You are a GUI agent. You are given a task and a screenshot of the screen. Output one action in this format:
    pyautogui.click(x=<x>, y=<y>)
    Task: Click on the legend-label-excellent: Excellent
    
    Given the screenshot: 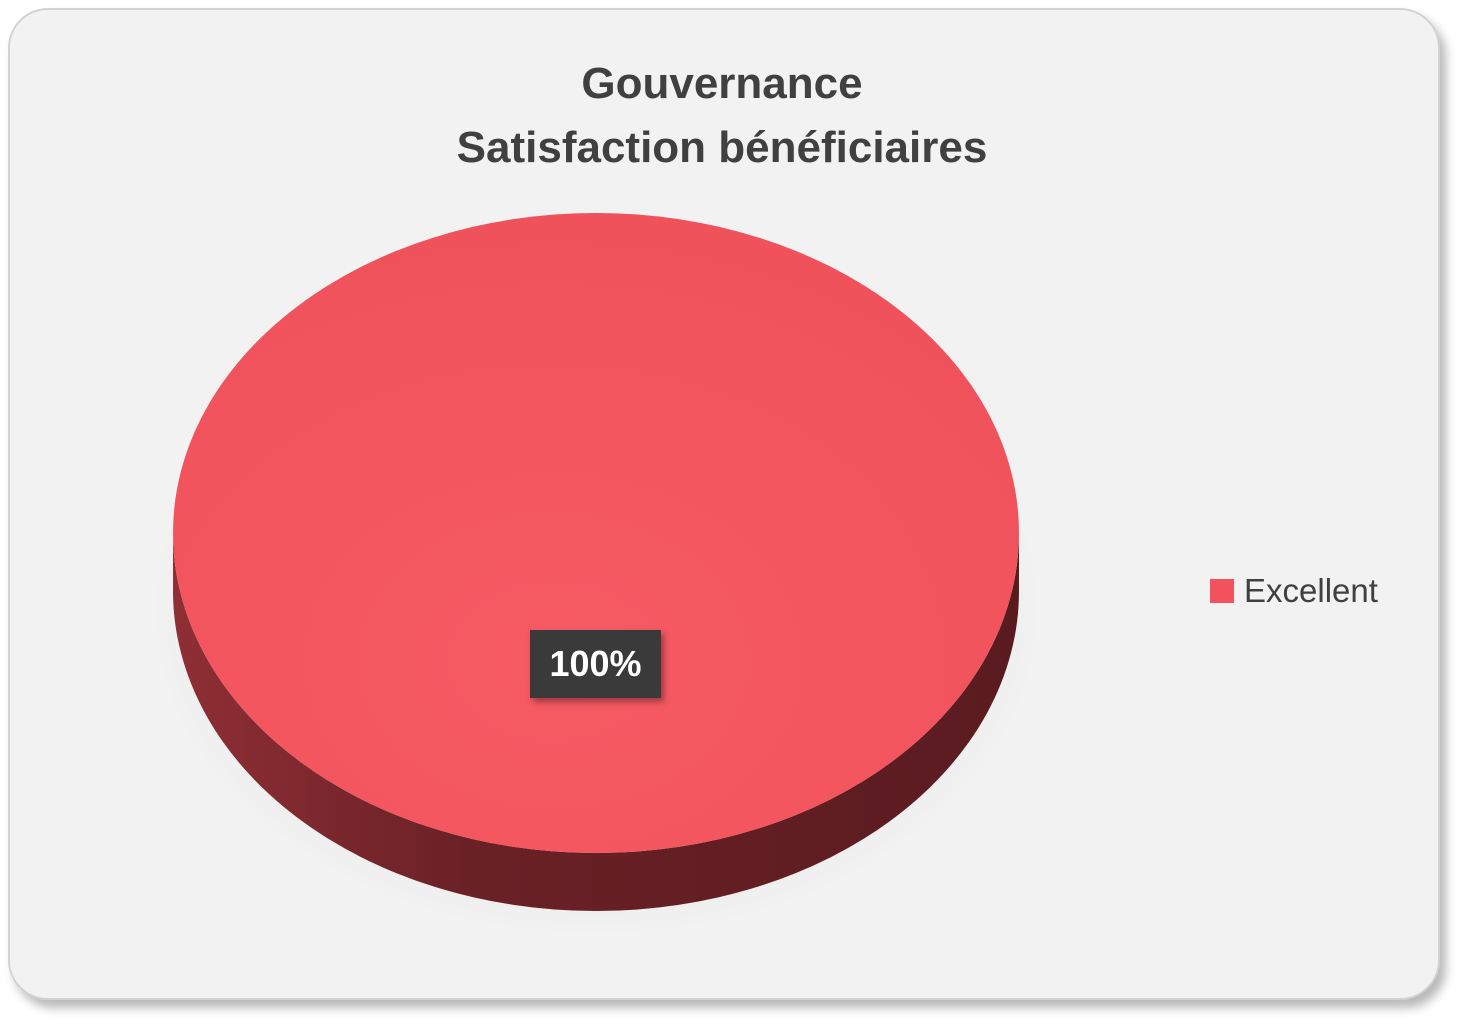 What is the action you would take?
    pyautogui.click(x=1311, y=590)
    